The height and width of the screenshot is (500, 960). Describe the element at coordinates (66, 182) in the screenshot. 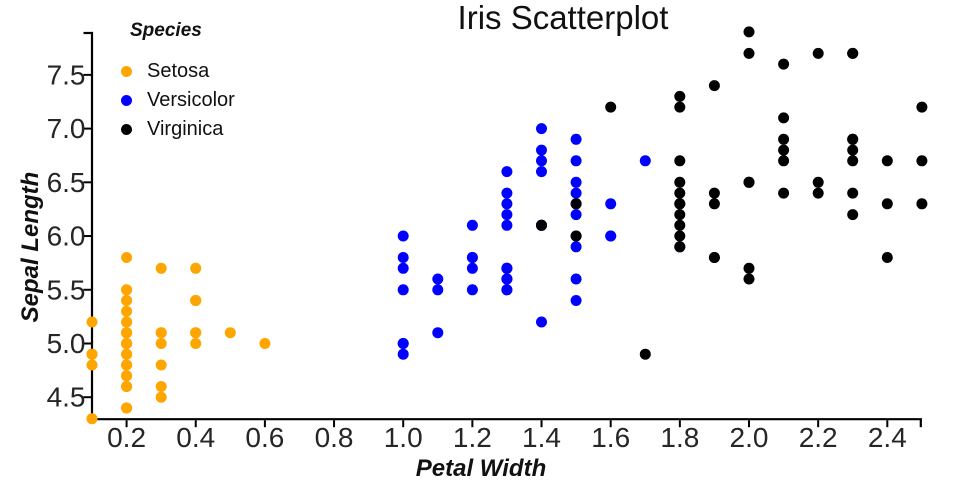

I see `y-tick-label: 6.5` at that location.